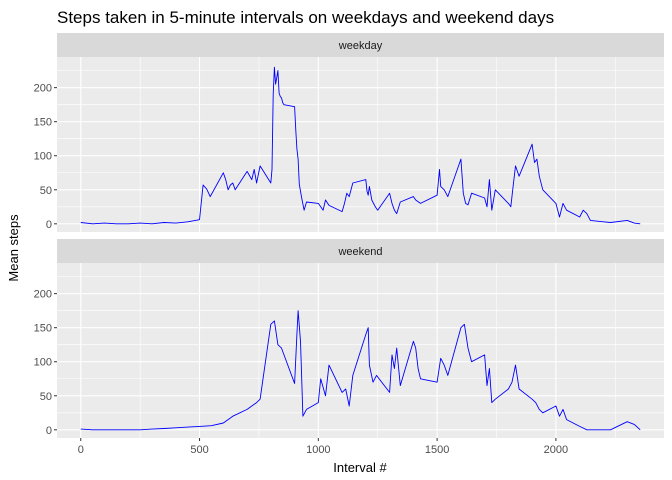  What do you see at coordinates (556, 450) in the screenshot?
I see `x-tick-label: 2000` at bounding box center [556, 450].